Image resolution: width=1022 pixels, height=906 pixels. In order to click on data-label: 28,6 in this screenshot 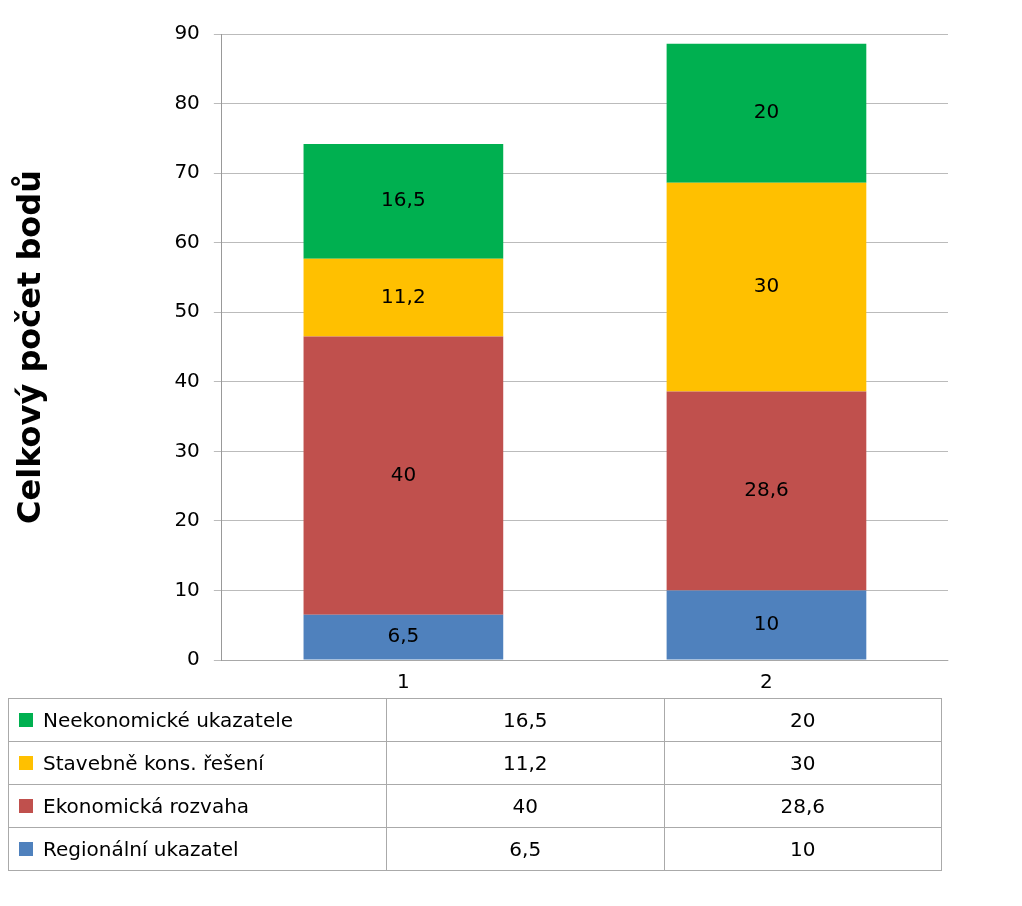, I will do `click(803, 806)`.